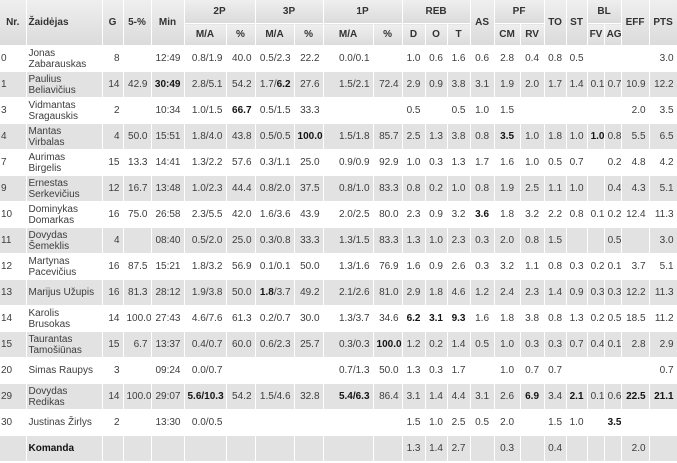  Describe the element at coordinates (596, 110) in the screenshot. I see `cell-fv` at that location.